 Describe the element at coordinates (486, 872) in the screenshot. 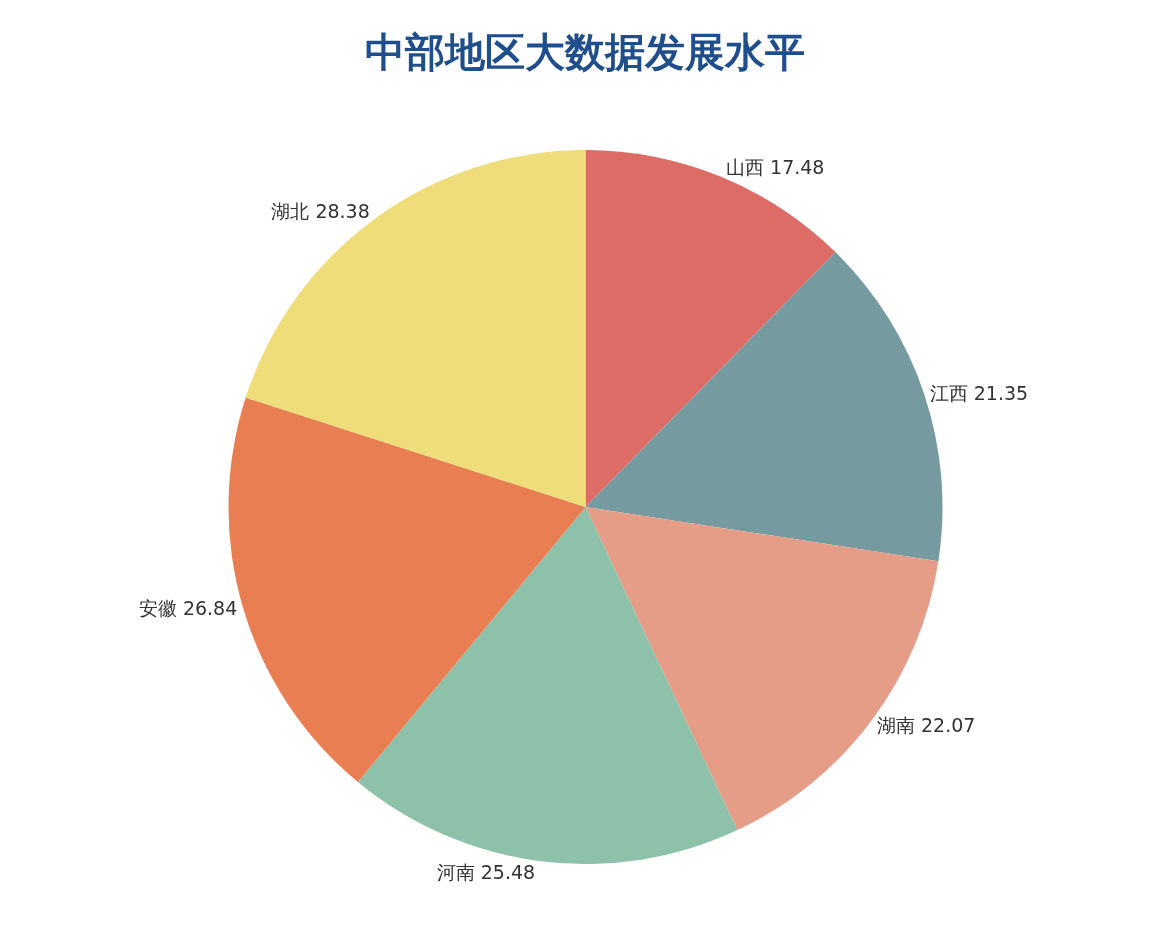

I see `slice-label: 河南 25.48` at that location.